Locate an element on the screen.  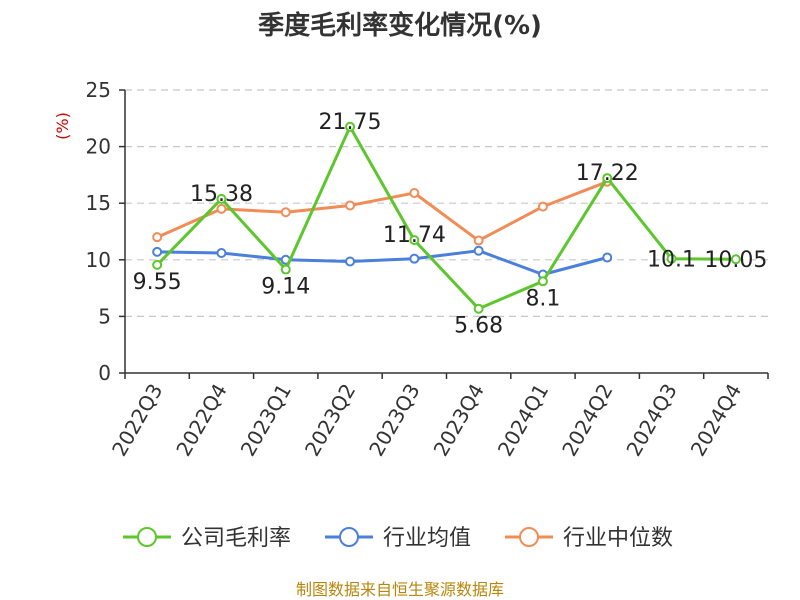
data-label: 21.75 is located at coordinates (350, 122).